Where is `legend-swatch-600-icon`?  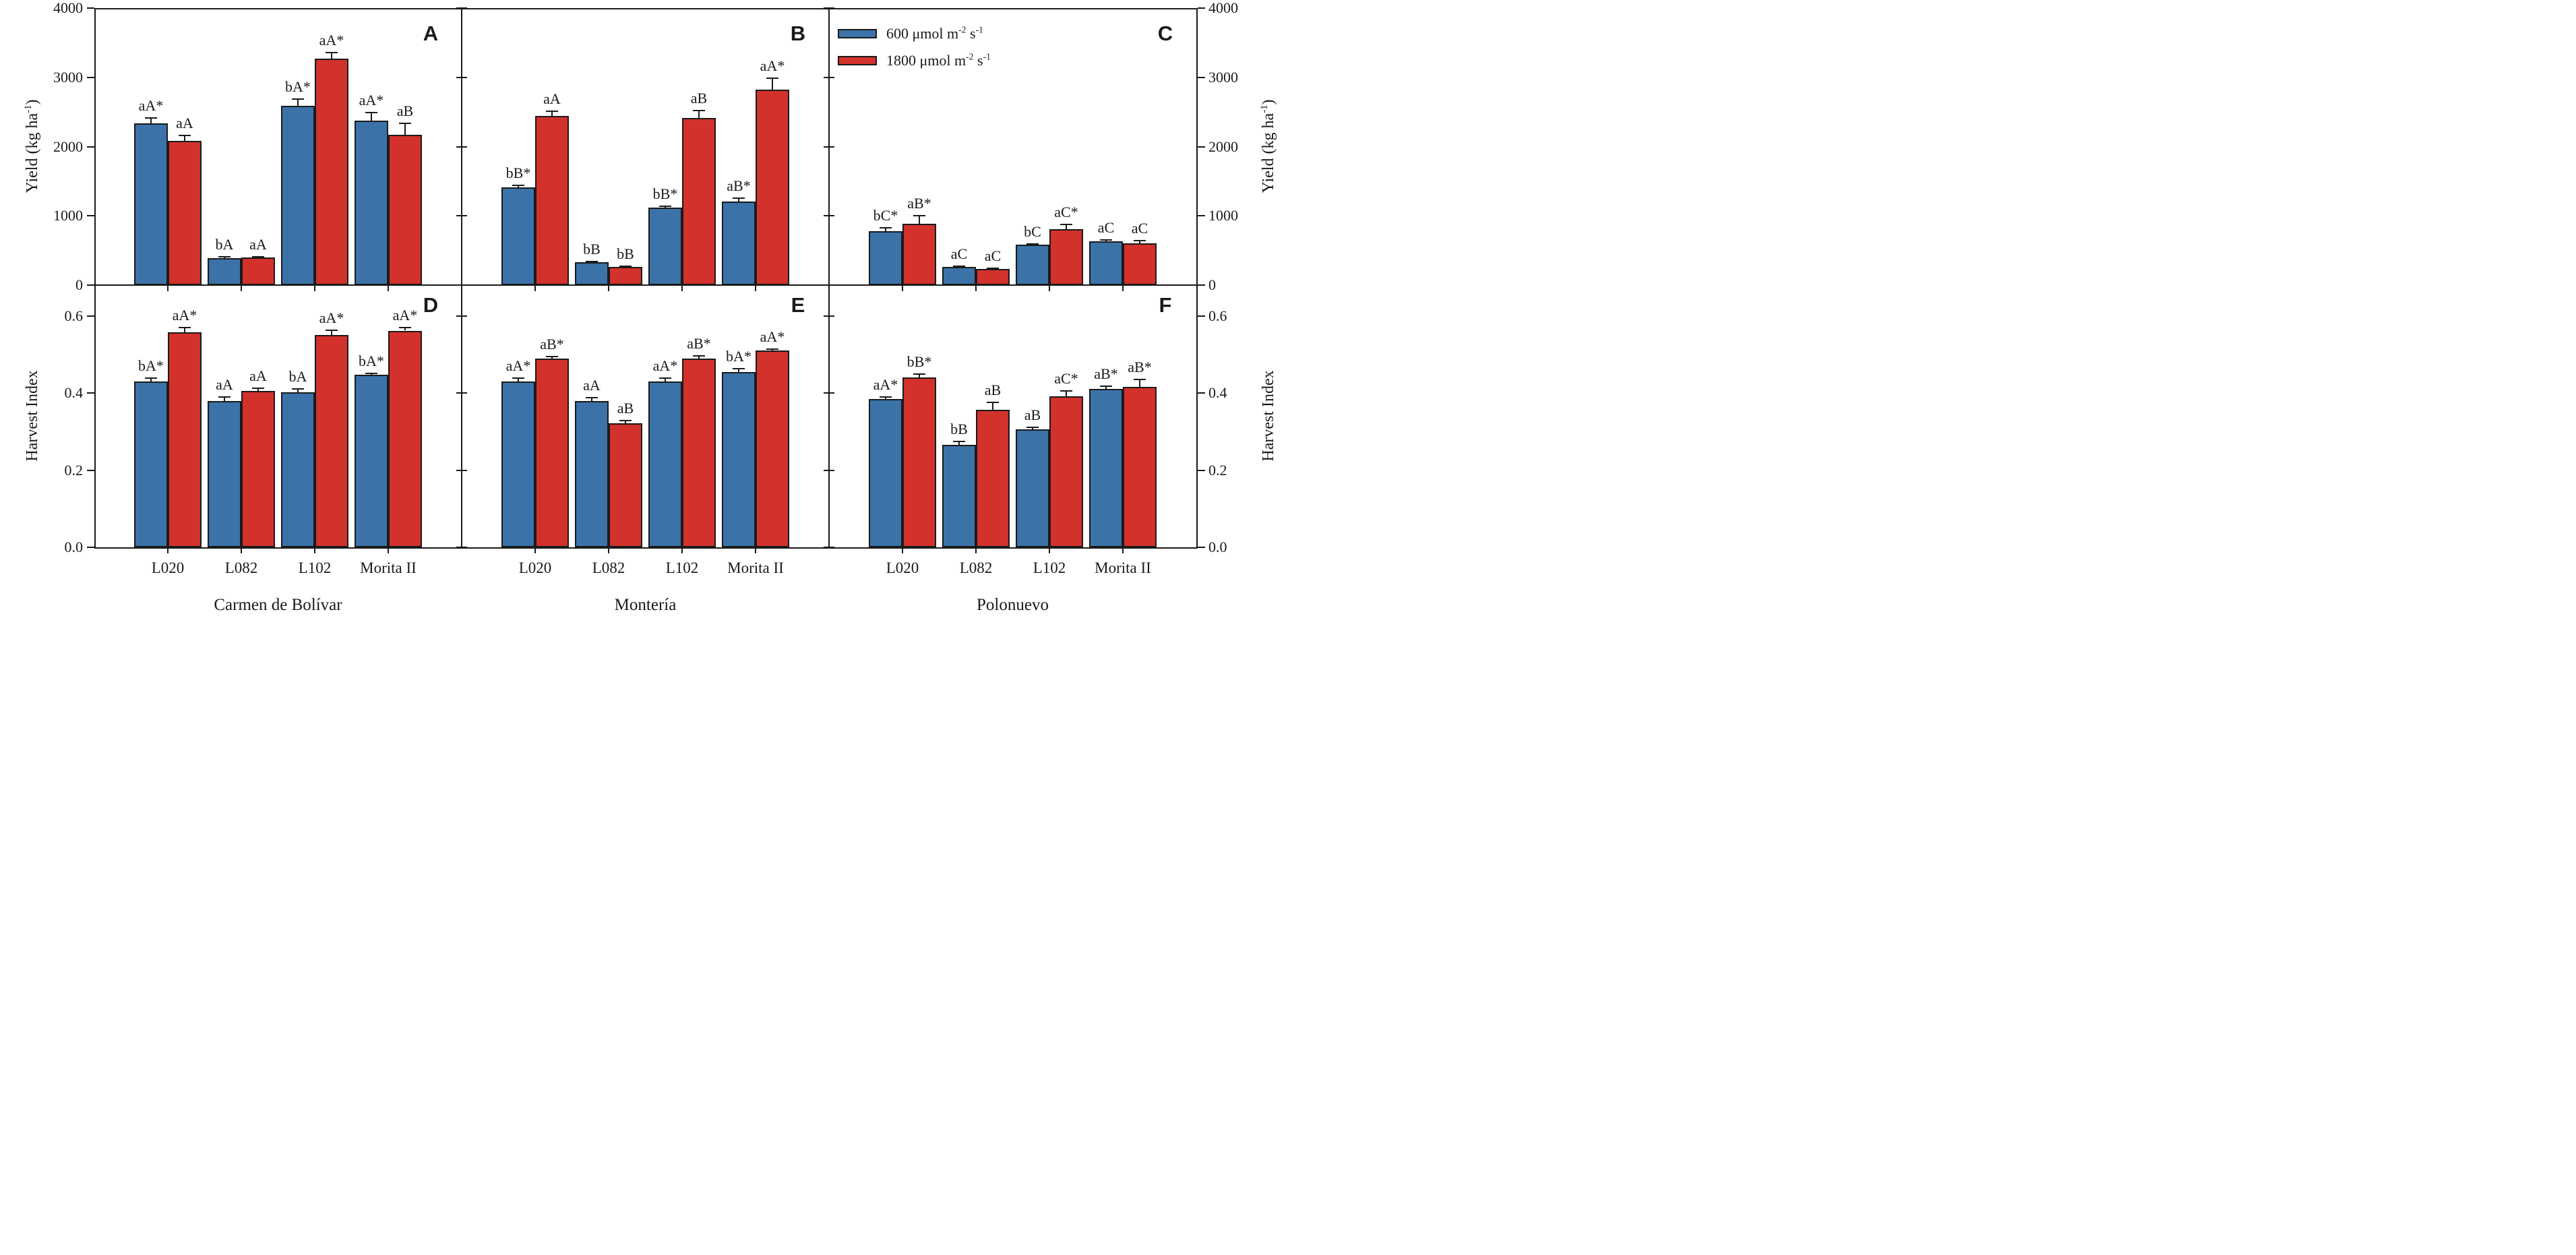 legend-swatch-600-icon is located at coordinates (858, 33).